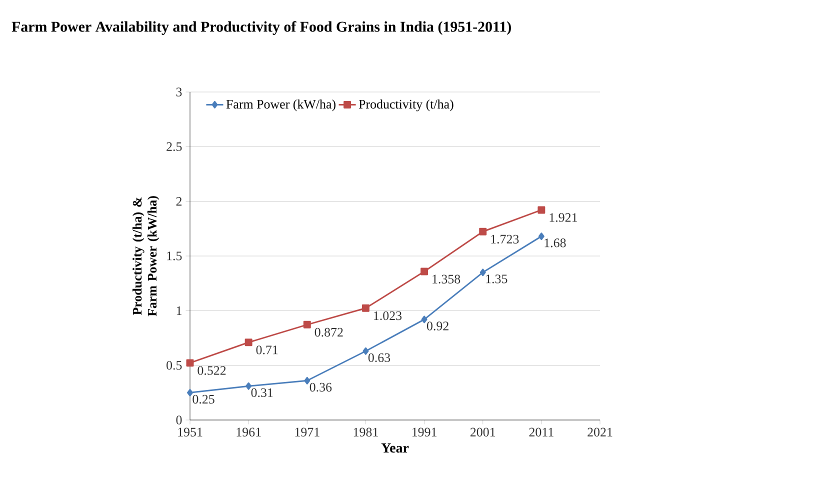 The height and width of the screenshot is (490, 829). Describe the element at coordinates (600, 432) in the screenshot. I see `x-tick-label: 2021` at that location.